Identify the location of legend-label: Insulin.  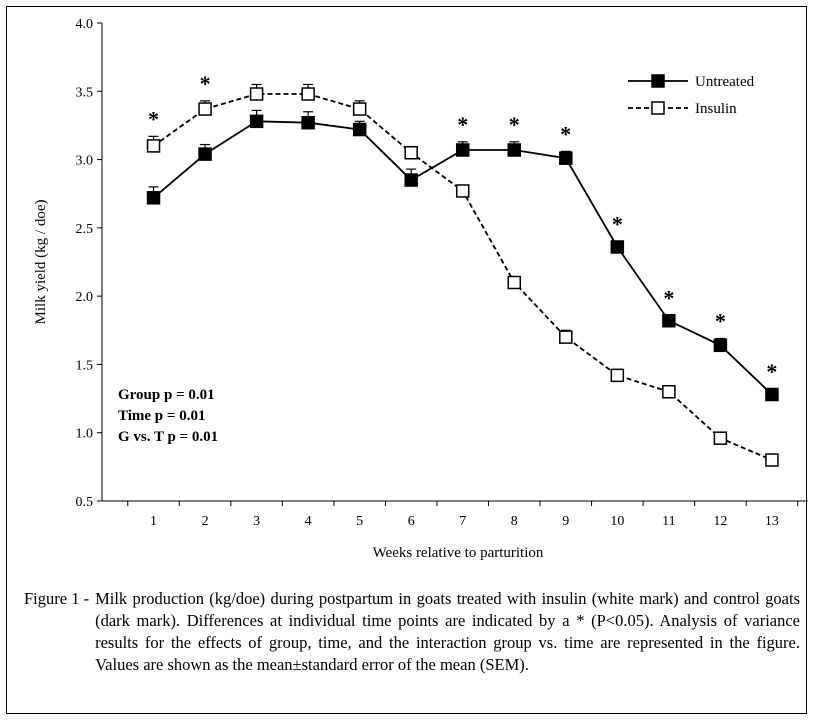
(716, 109).